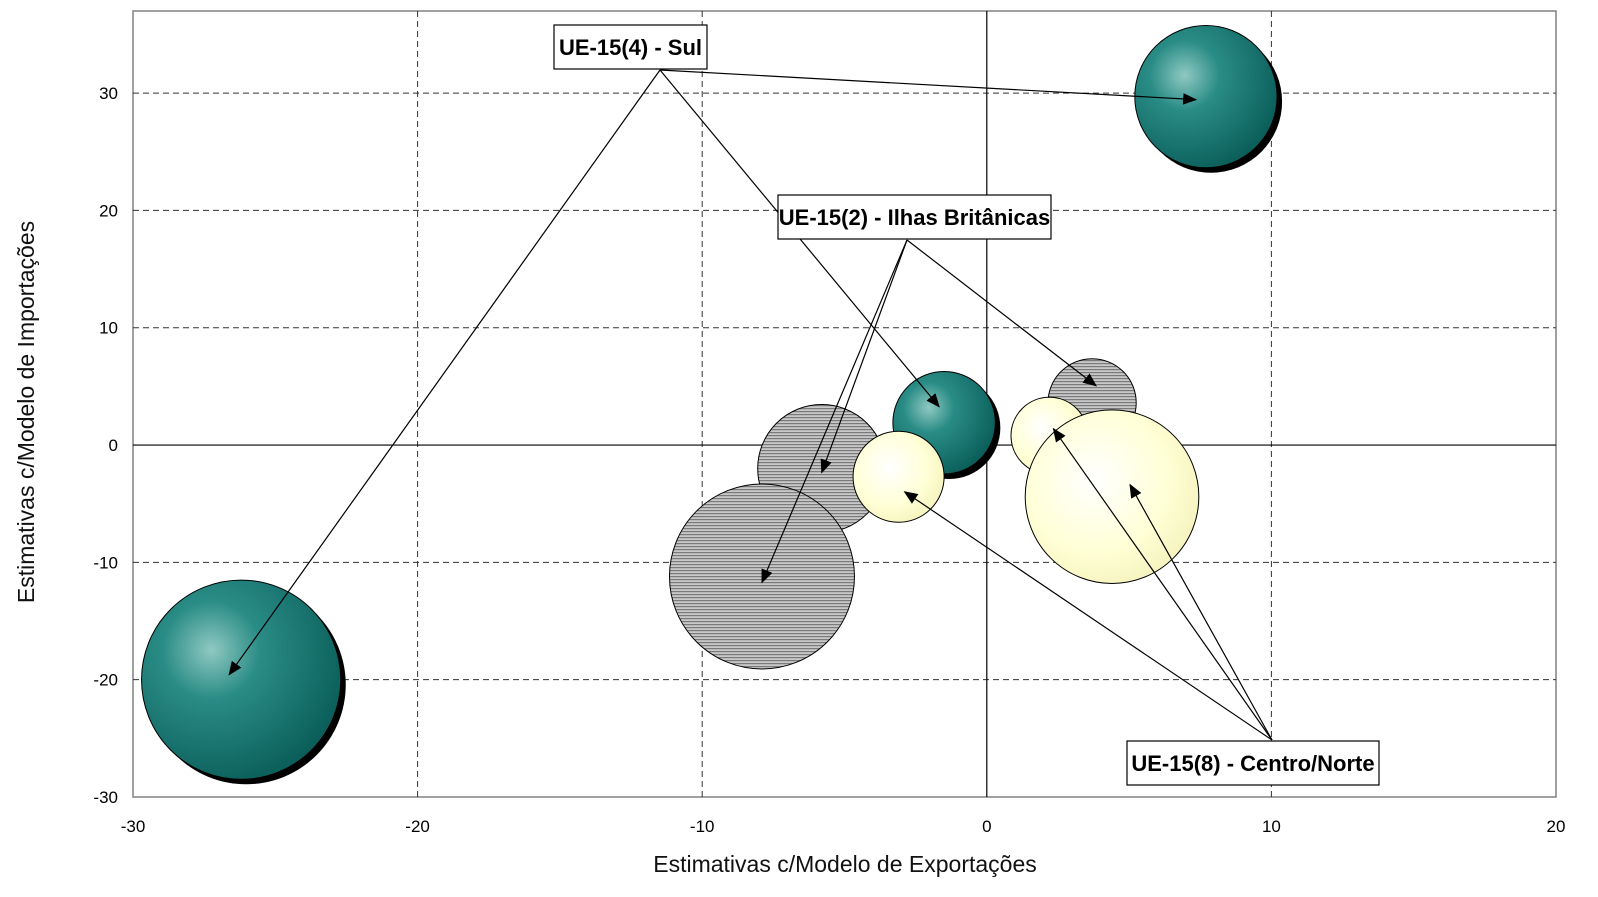 The width and height of the screenshot is (1598, 897). I want to click on y-tick-label: 0, so click(113, 445).